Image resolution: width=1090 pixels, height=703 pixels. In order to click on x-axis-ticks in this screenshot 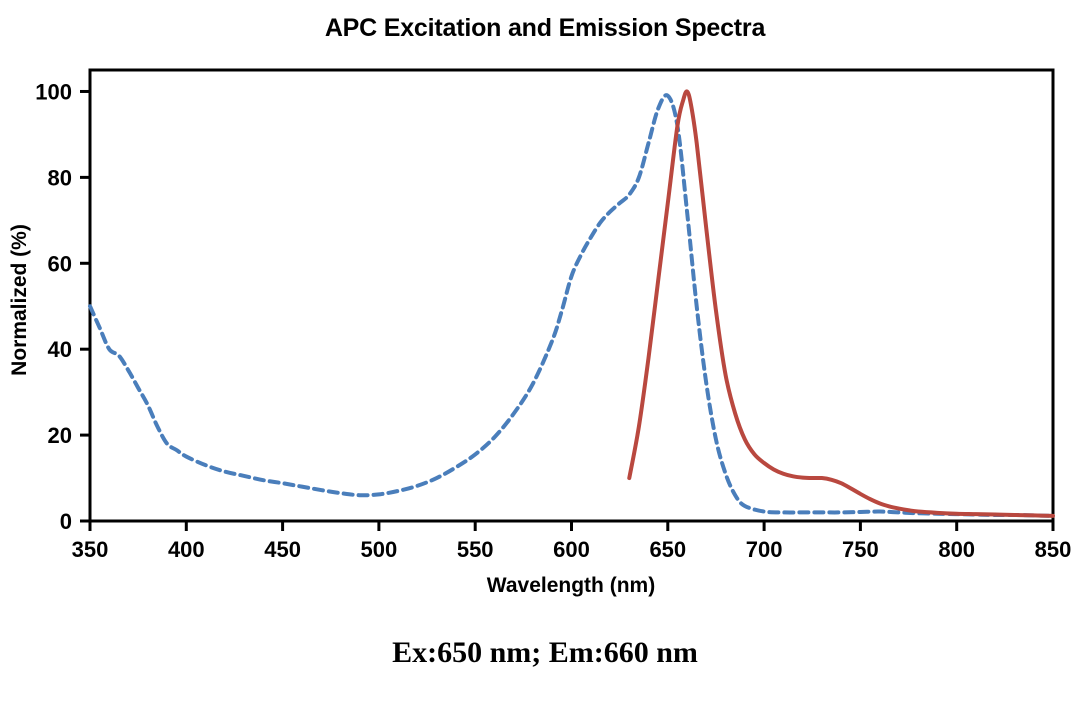, I will do `click(571, 526)`.